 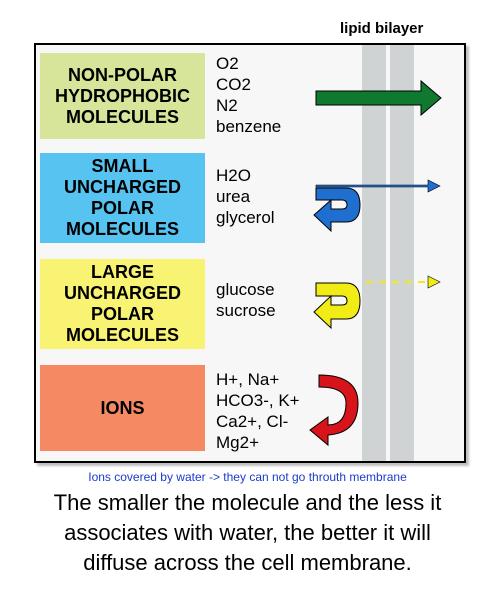 What do you see at coordinates (245, 196) in the screenshot?
I see `small-polar-molecule-list: H2O urea glycerol` at bounding box center [245, 196].